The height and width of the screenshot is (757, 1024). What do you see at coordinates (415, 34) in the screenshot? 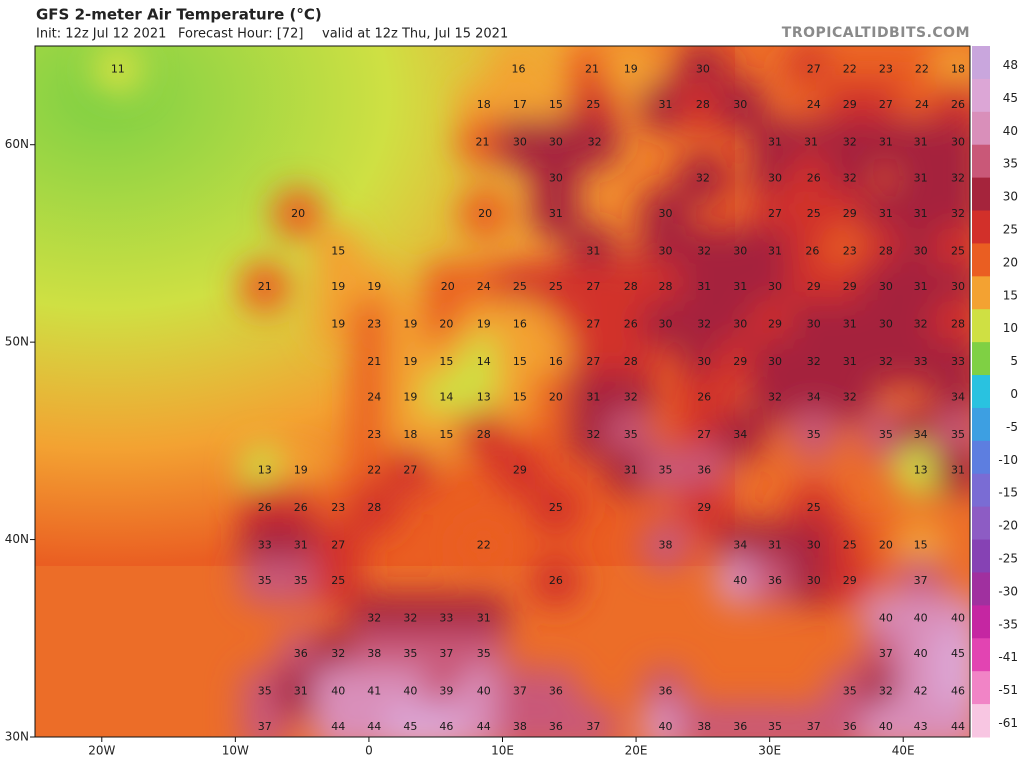
I see `valid-time: valid at 12z Thu, Jul 15 2021` at bounding box center [415, 34].